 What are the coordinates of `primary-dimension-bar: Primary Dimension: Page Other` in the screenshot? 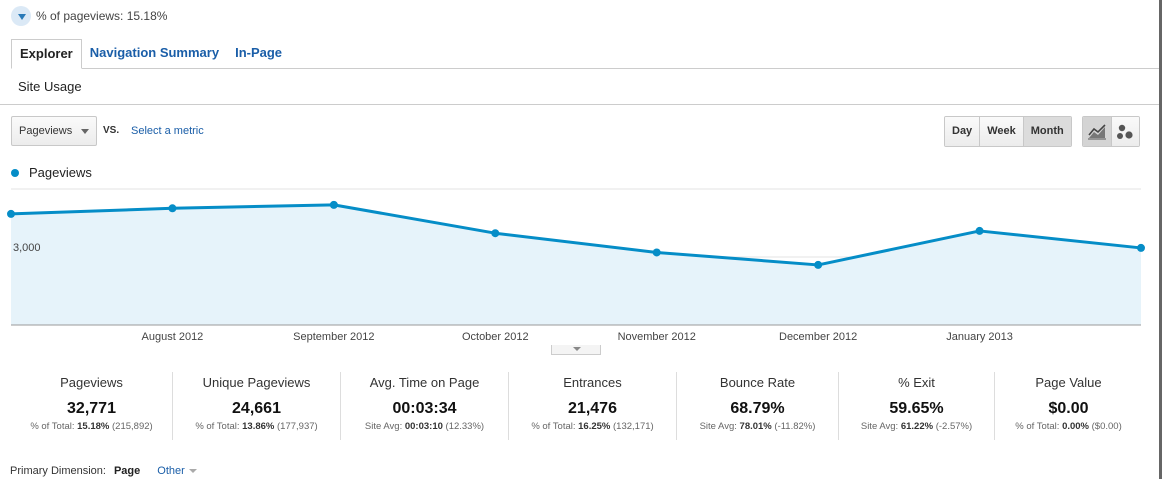 It's located at (103, 471).